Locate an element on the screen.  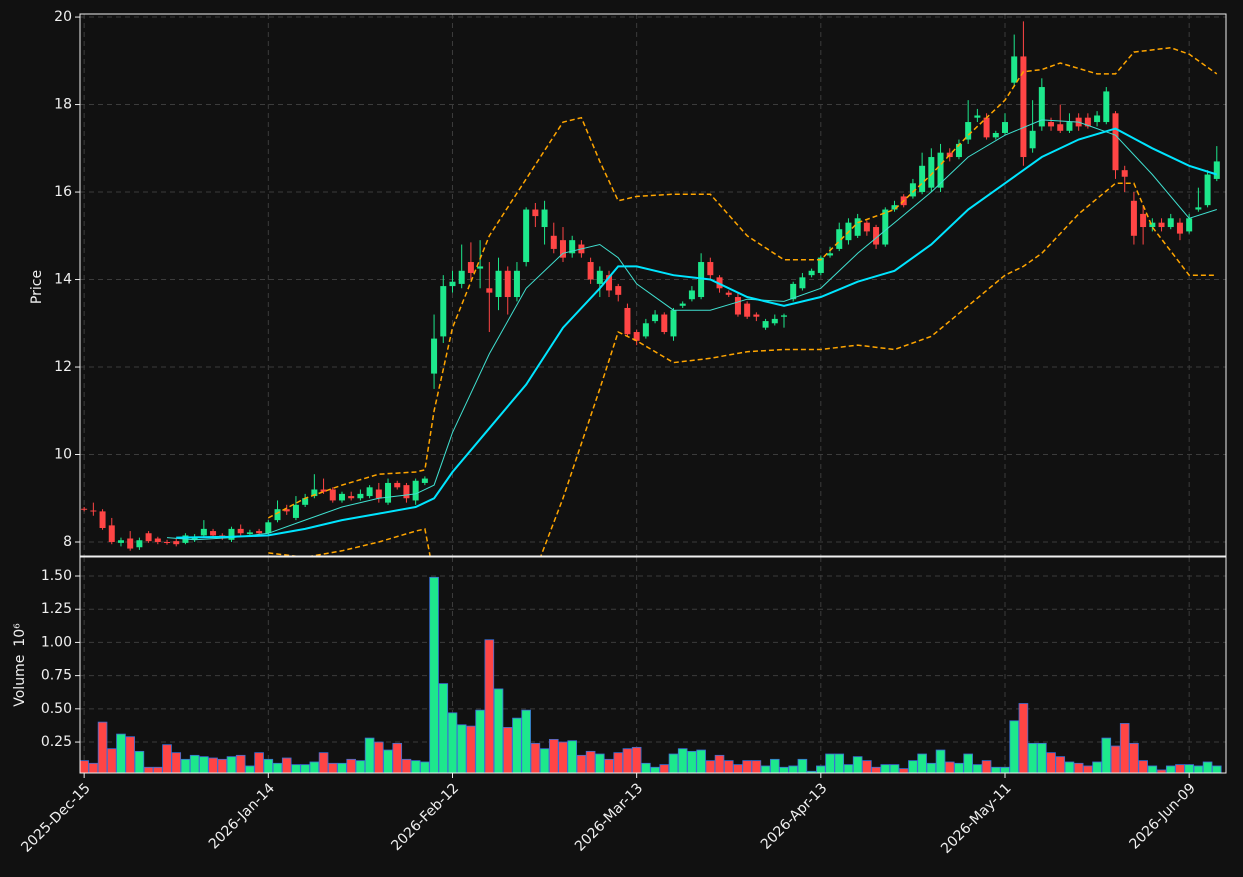
y-tick-label: 1.50 is located at coordinates (56, 576).